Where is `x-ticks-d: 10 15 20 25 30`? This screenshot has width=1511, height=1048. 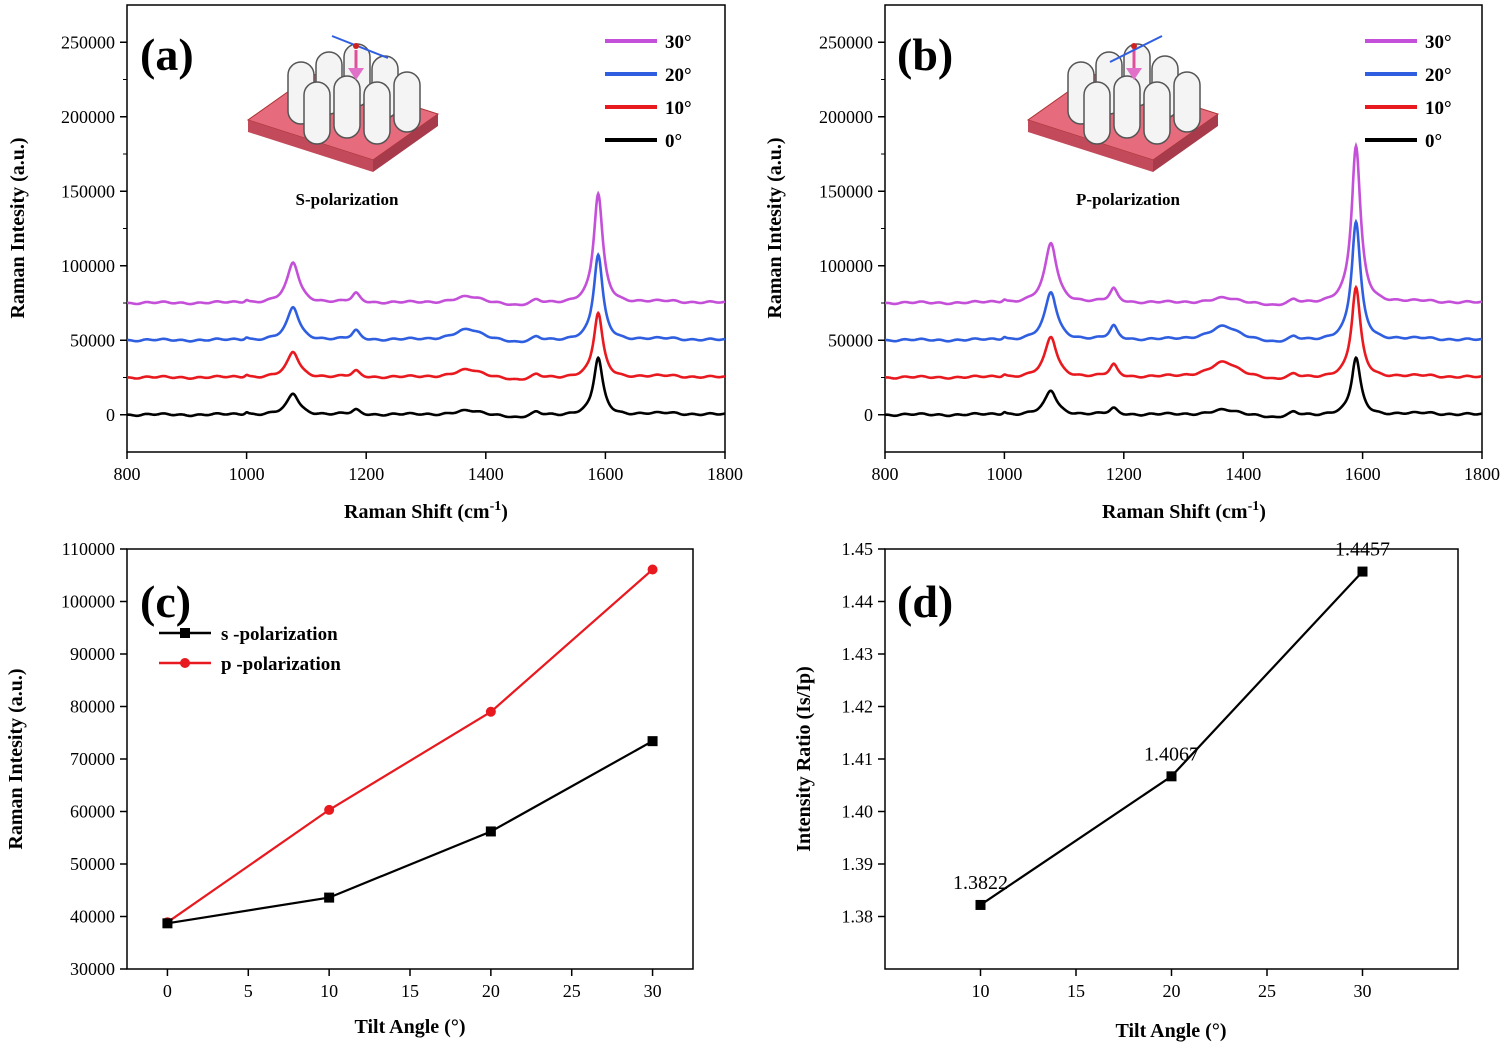 x-ticks-d: 10 15 20 25 30 is located at coordinates (1172, 985).